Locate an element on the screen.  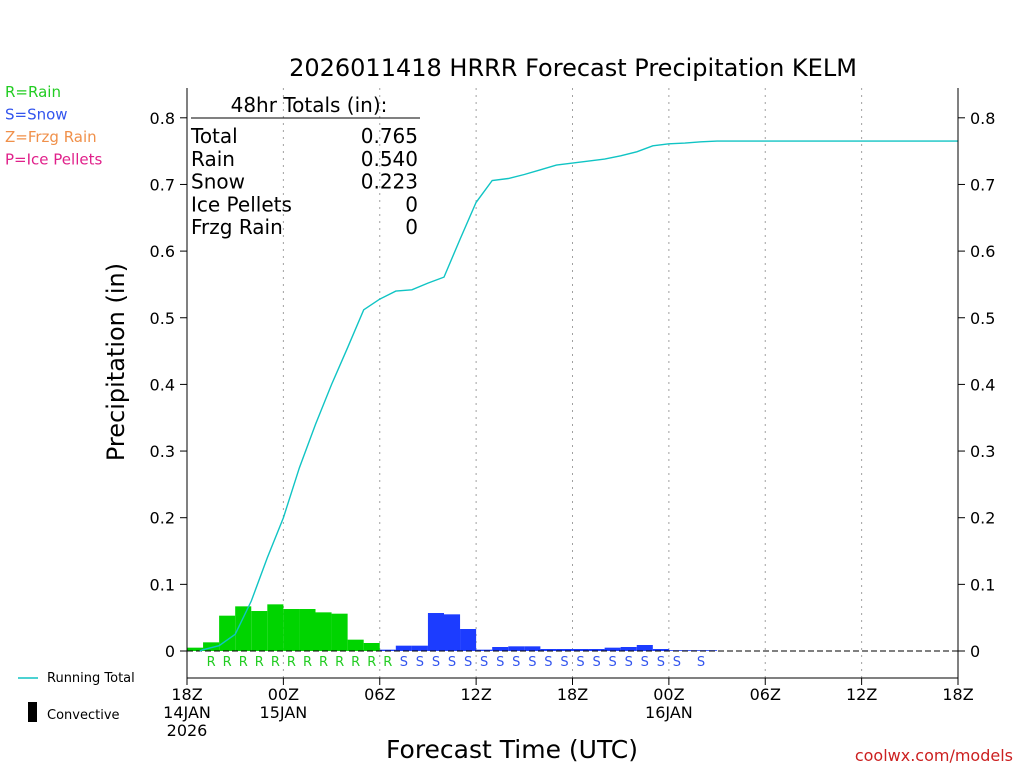
ptype-marker-2: R is located at coordinates (243, 662).